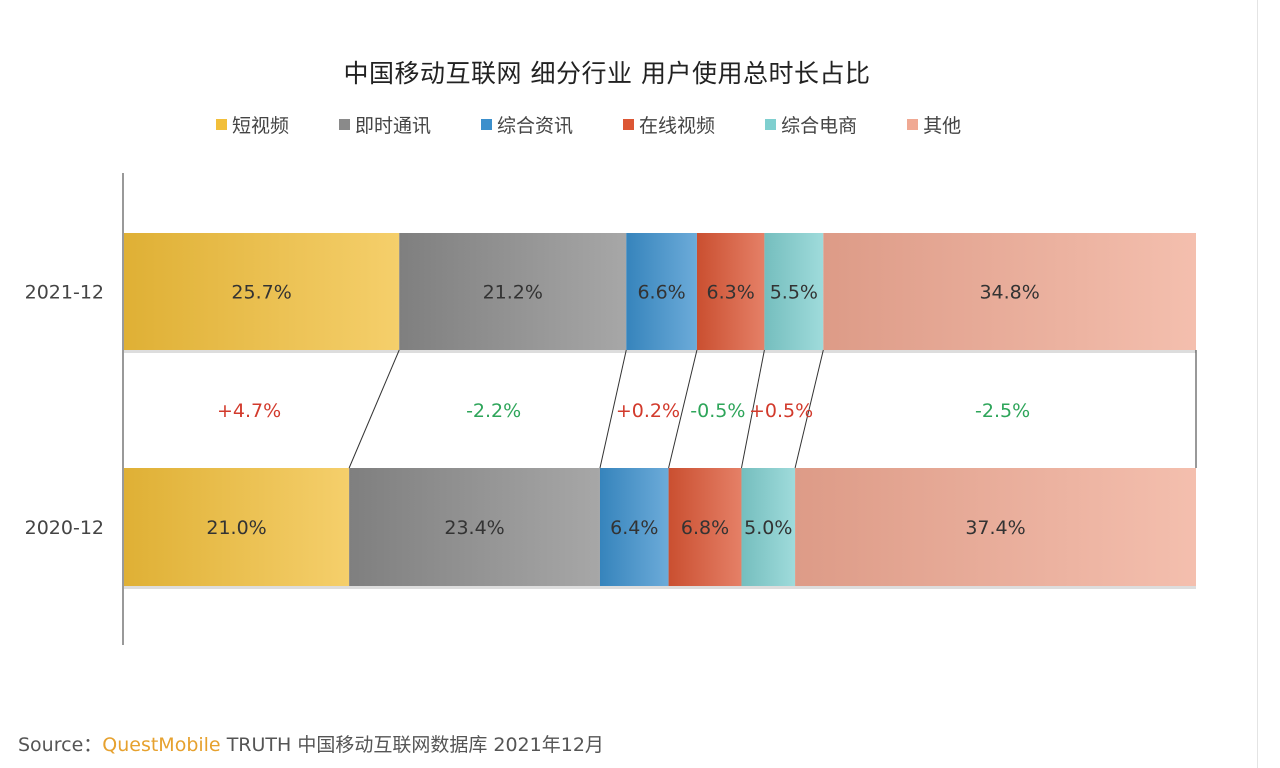 The width and height of the screenshot is (1280, 768). I want to click on legend-item: 其他, so click(934, 124).